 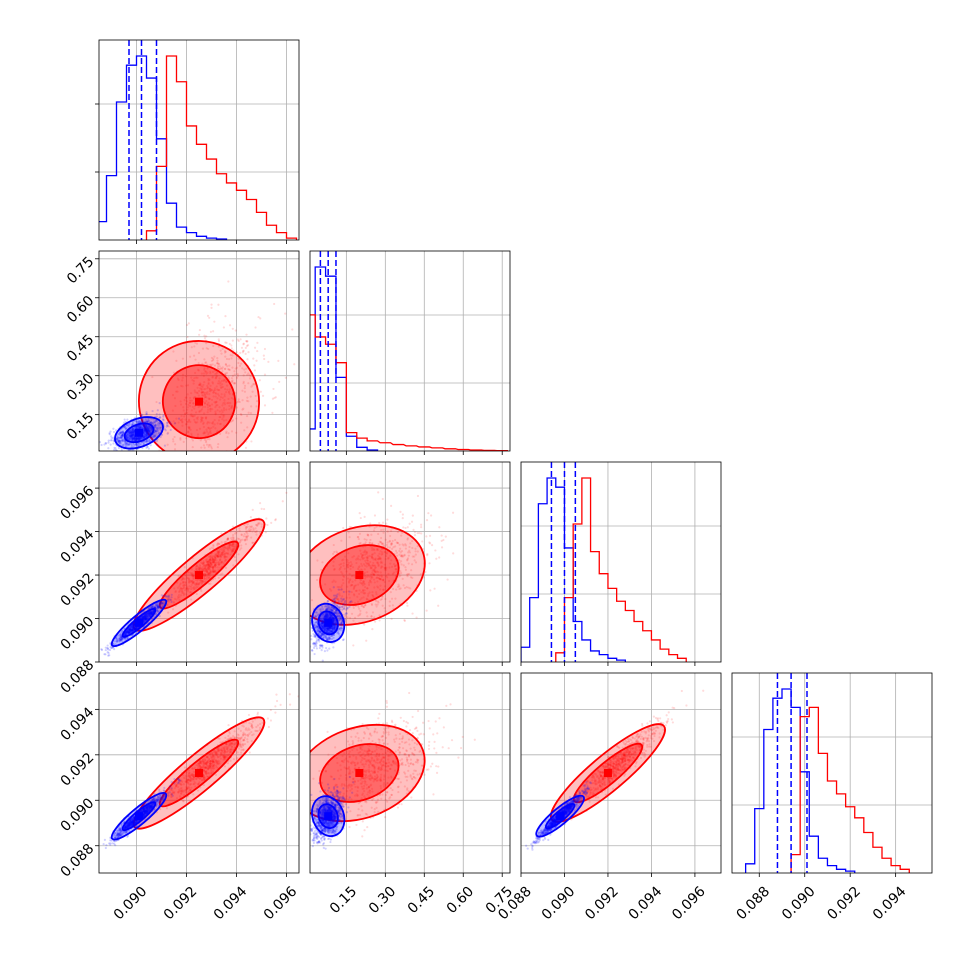 I want to click on x-tick-label: 0.60, so click(x=460, y=900).